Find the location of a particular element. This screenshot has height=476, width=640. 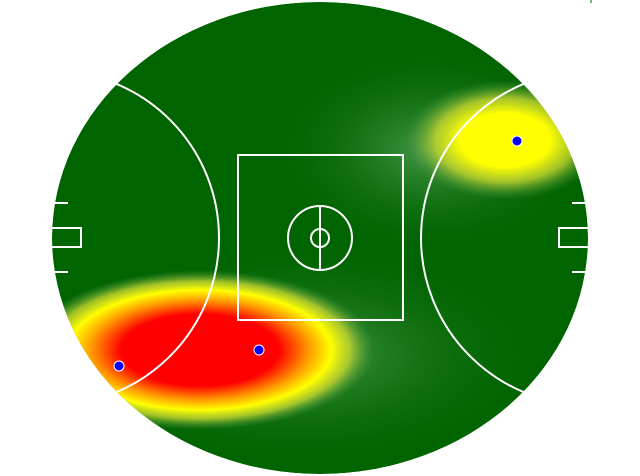

heat-zone-medium is located at coordinates (496, 140).